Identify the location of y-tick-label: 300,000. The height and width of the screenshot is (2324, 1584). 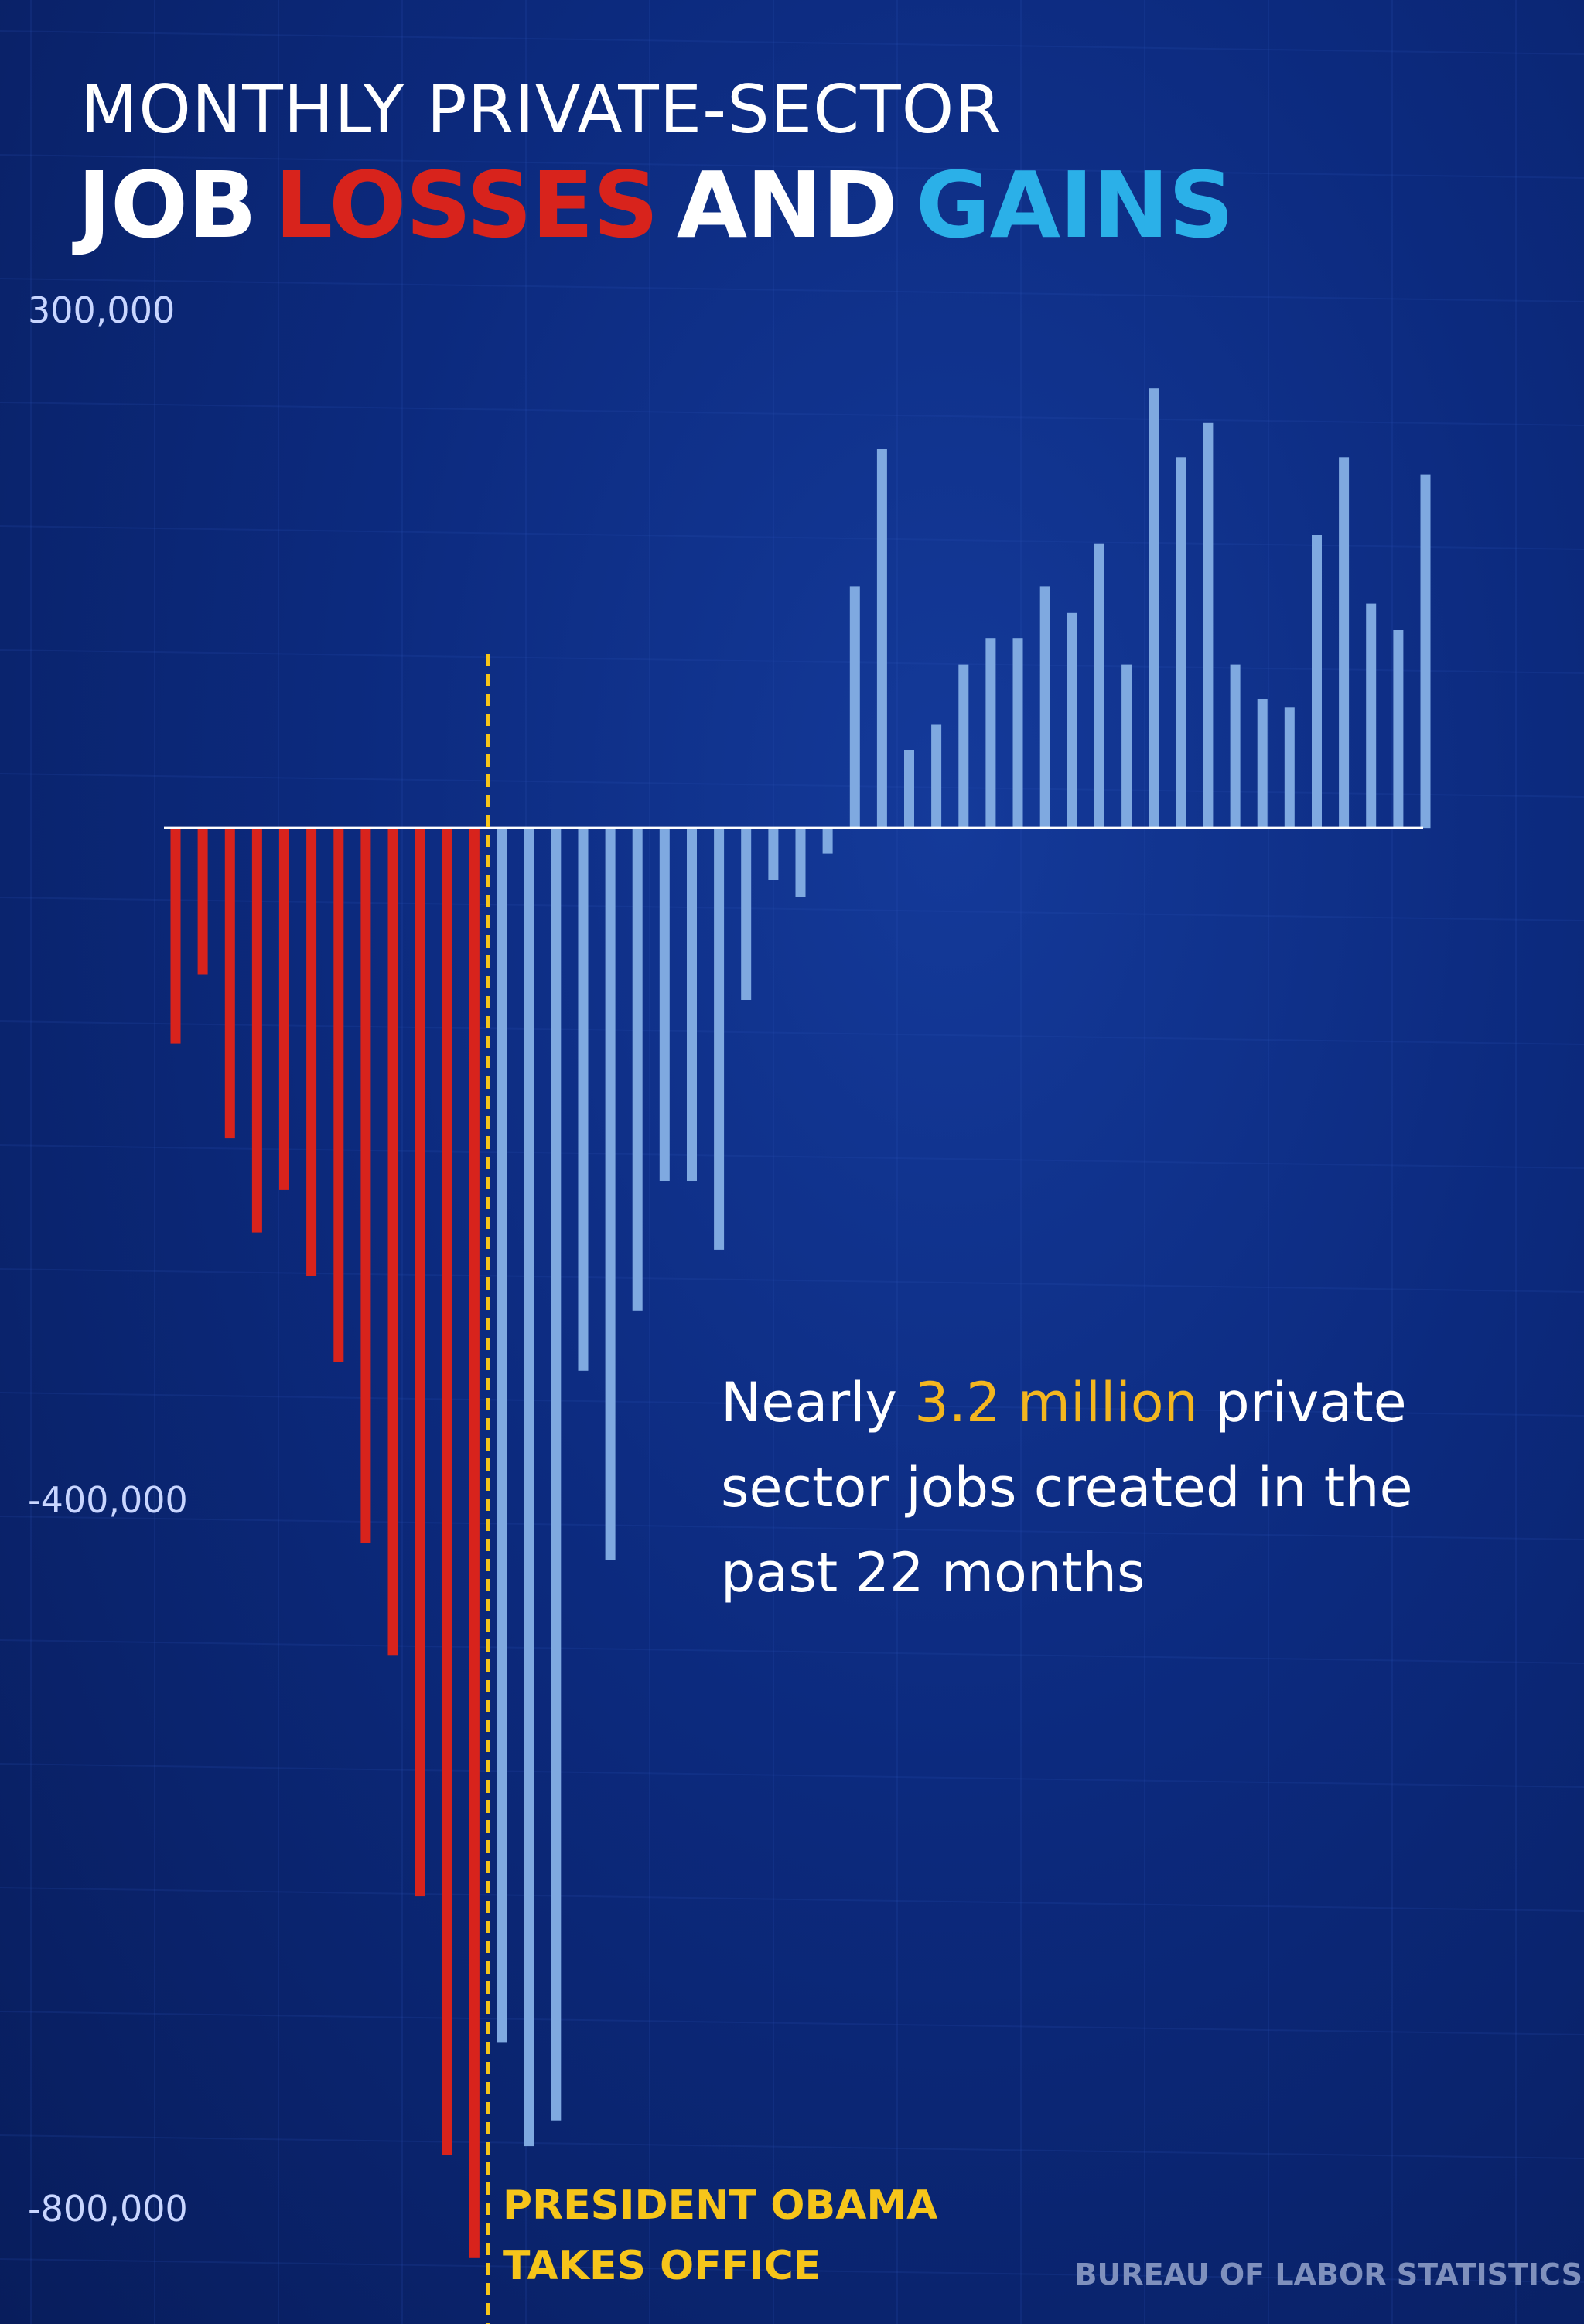
(102, 310).